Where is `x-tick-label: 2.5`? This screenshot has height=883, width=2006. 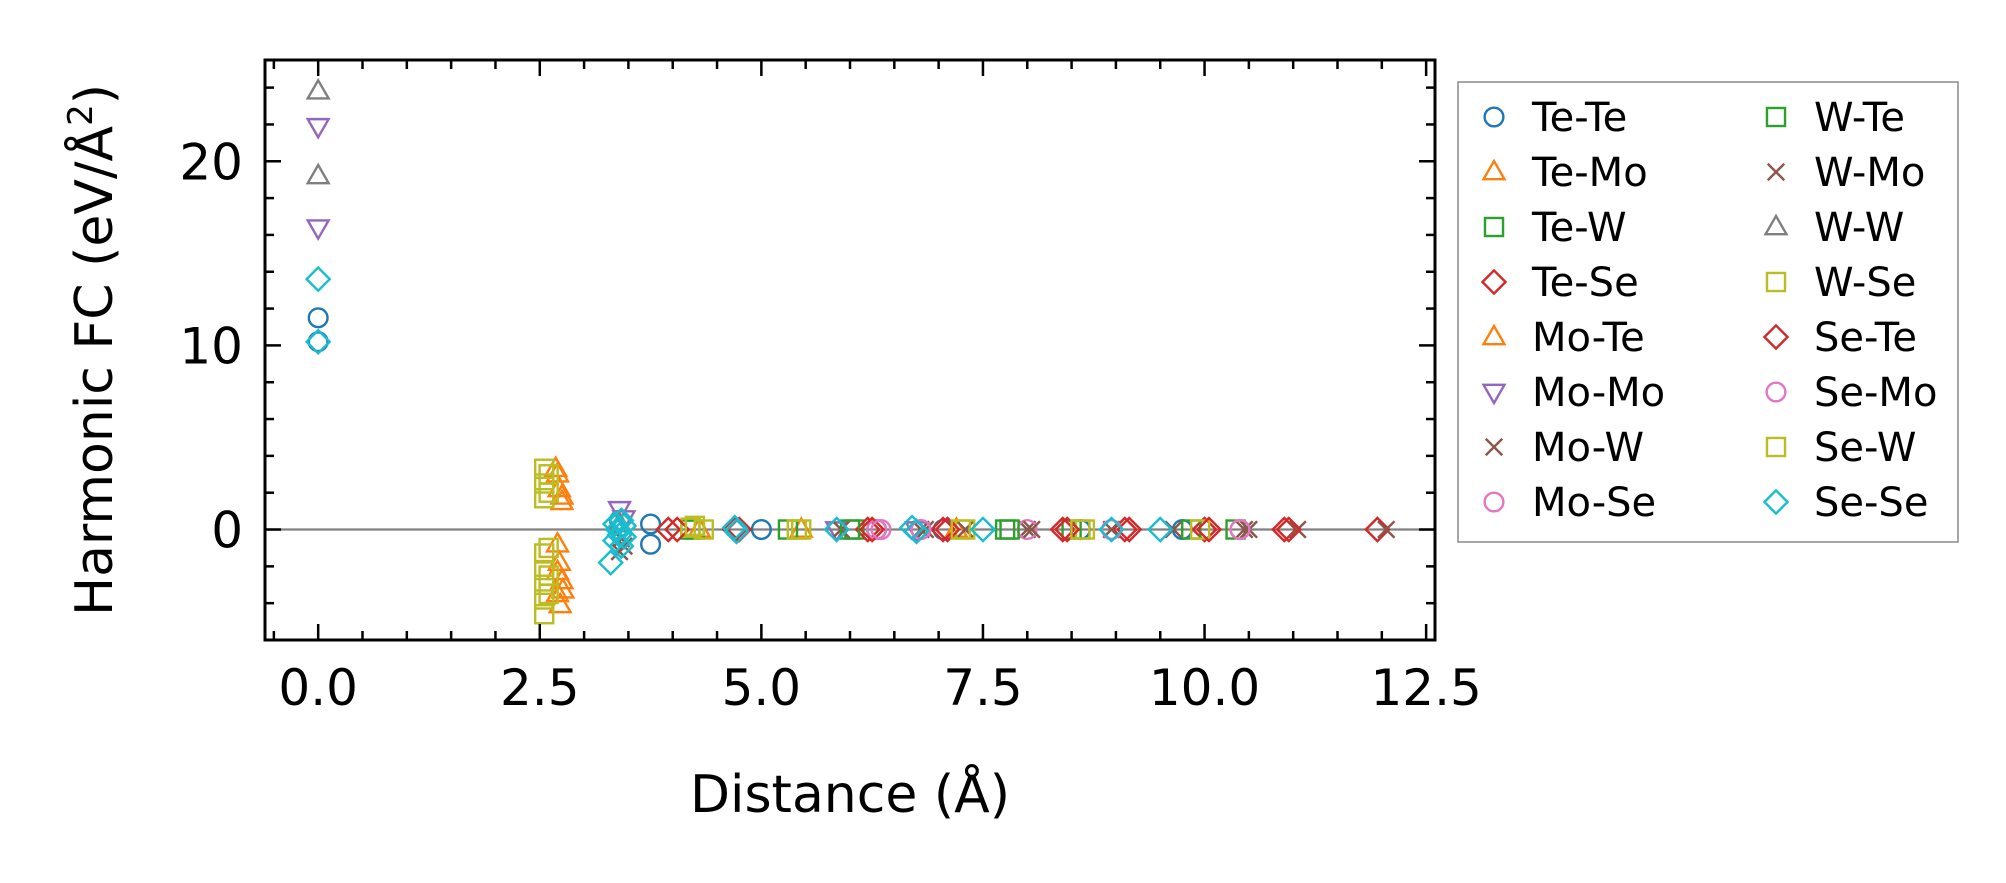
x-tick-label: 2.5 is located at coordinates (540, 688).